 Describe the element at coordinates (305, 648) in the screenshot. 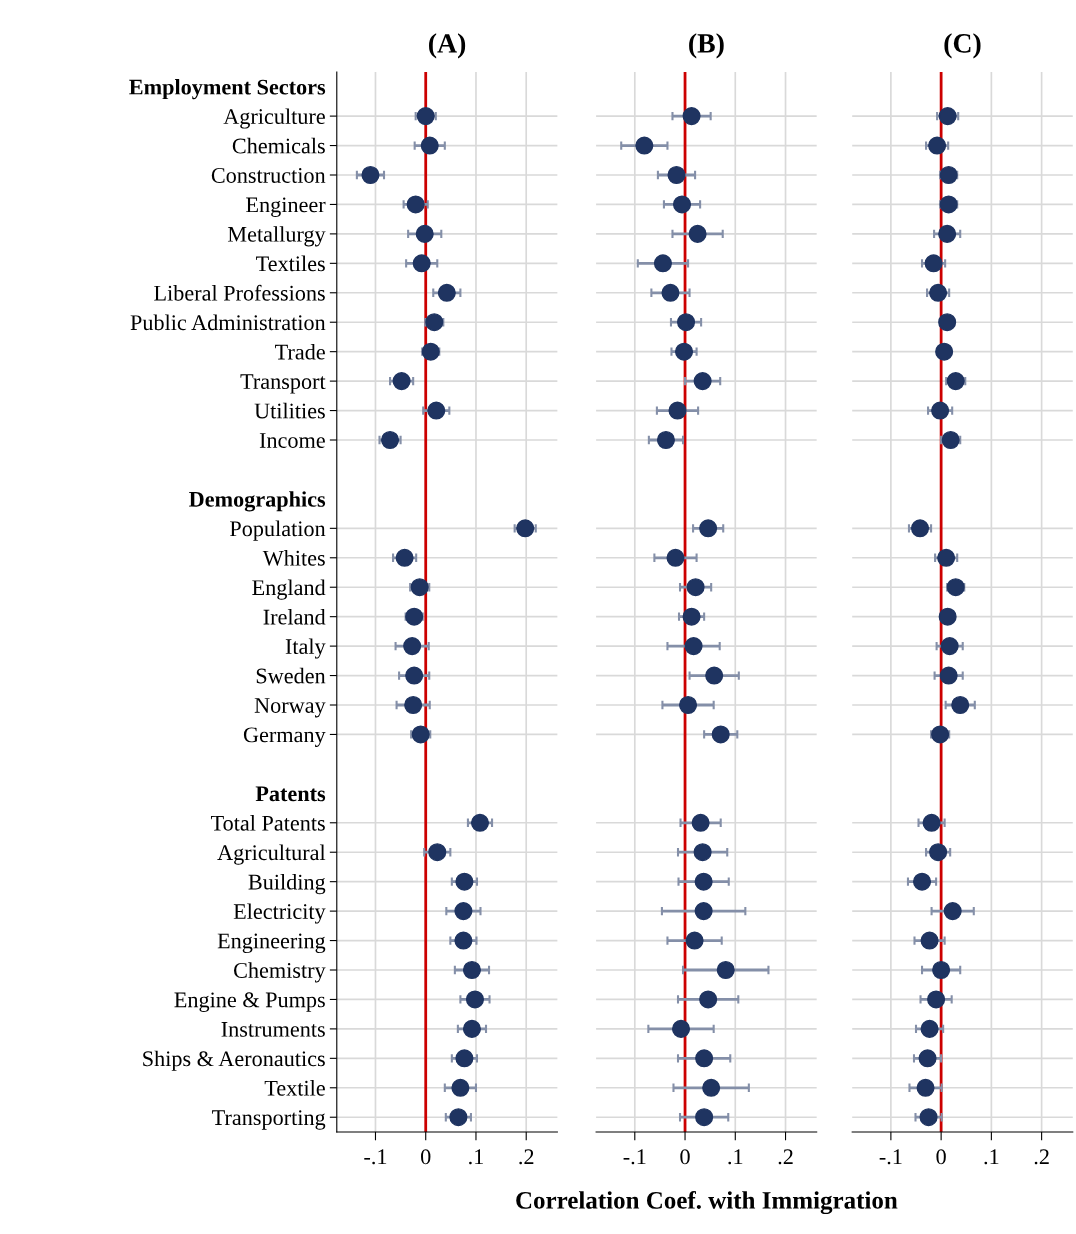

I see `y-tick-label: Italy` at that location.